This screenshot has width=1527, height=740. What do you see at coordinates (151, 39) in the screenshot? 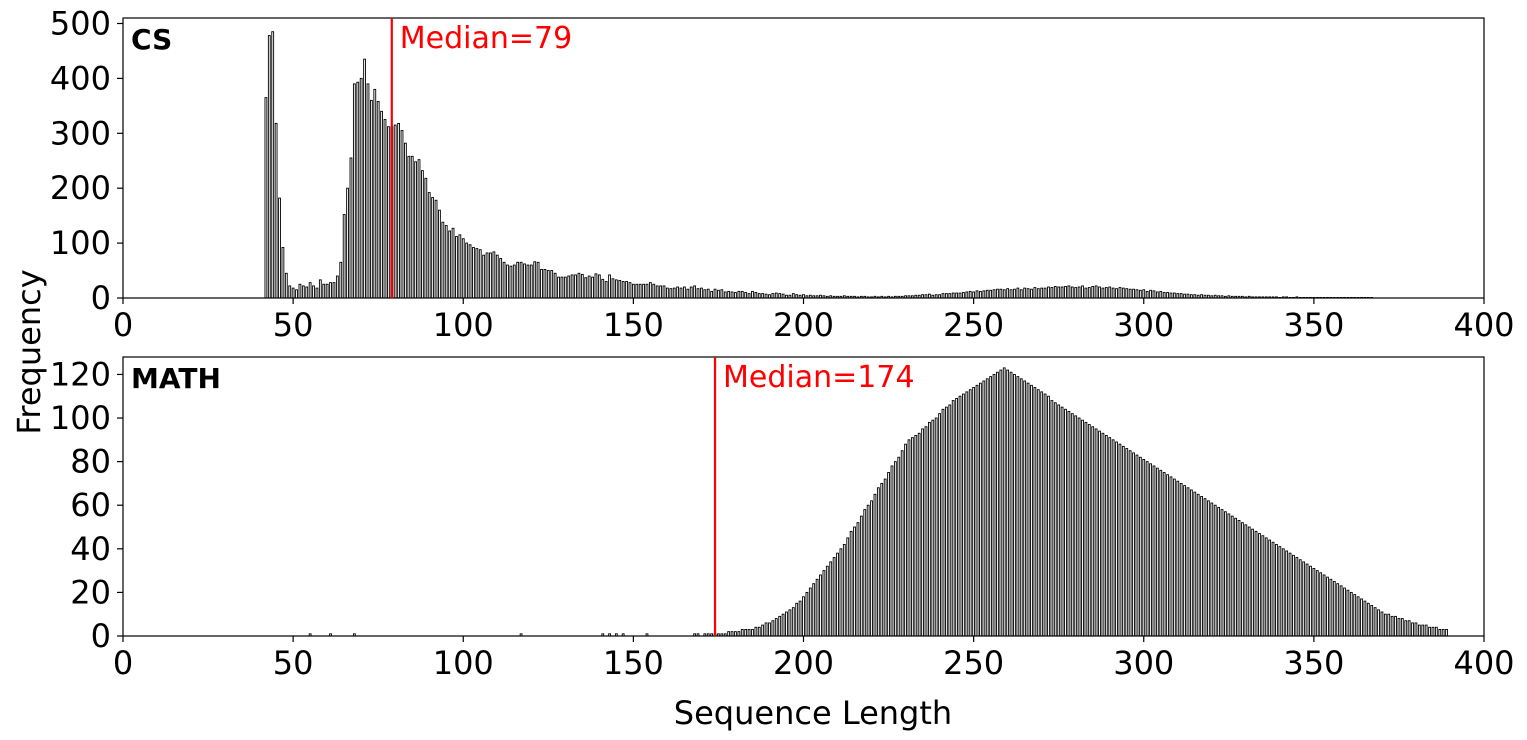
I see `panel-label: CS` at bounding box center [151, 39].